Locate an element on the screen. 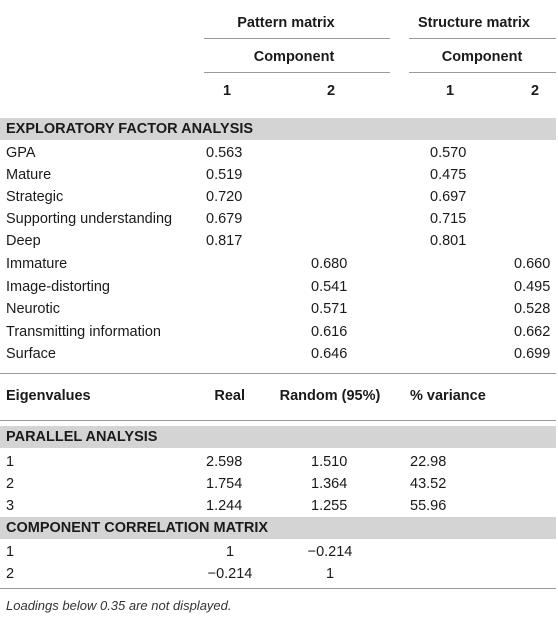  structure-value-2: 0.662 is located at coordinates (532, 332).